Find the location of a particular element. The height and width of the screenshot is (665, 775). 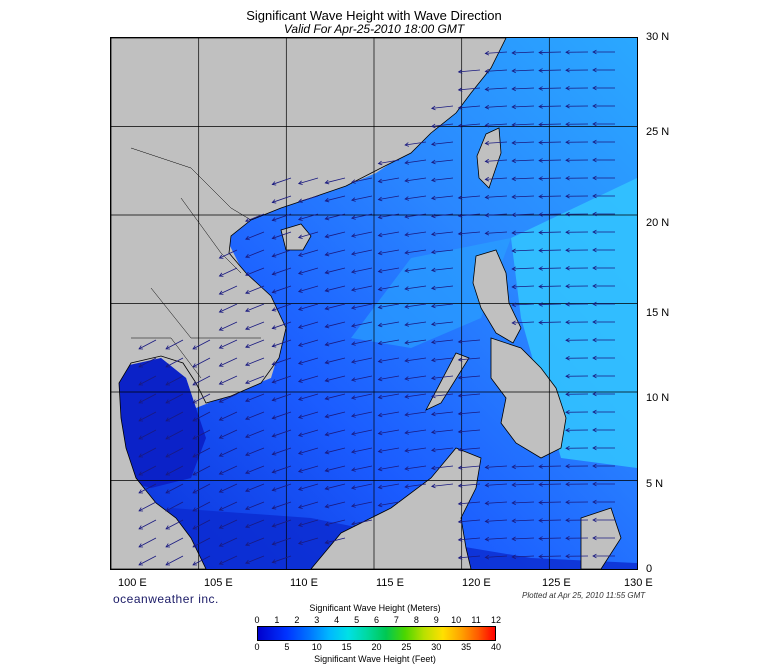

colorbar-feet-tick: 15 is located at coordinates (346, 647).